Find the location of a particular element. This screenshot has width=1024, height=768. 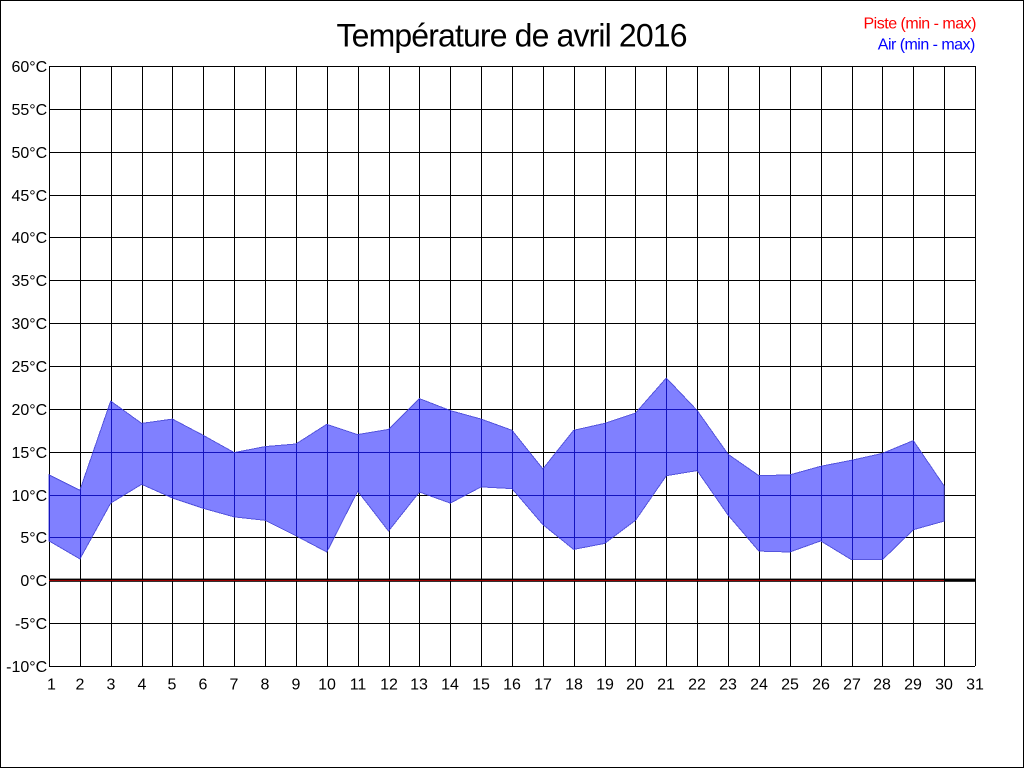

svg-text: Piste (min - max) is located at coordinates (920, 24).